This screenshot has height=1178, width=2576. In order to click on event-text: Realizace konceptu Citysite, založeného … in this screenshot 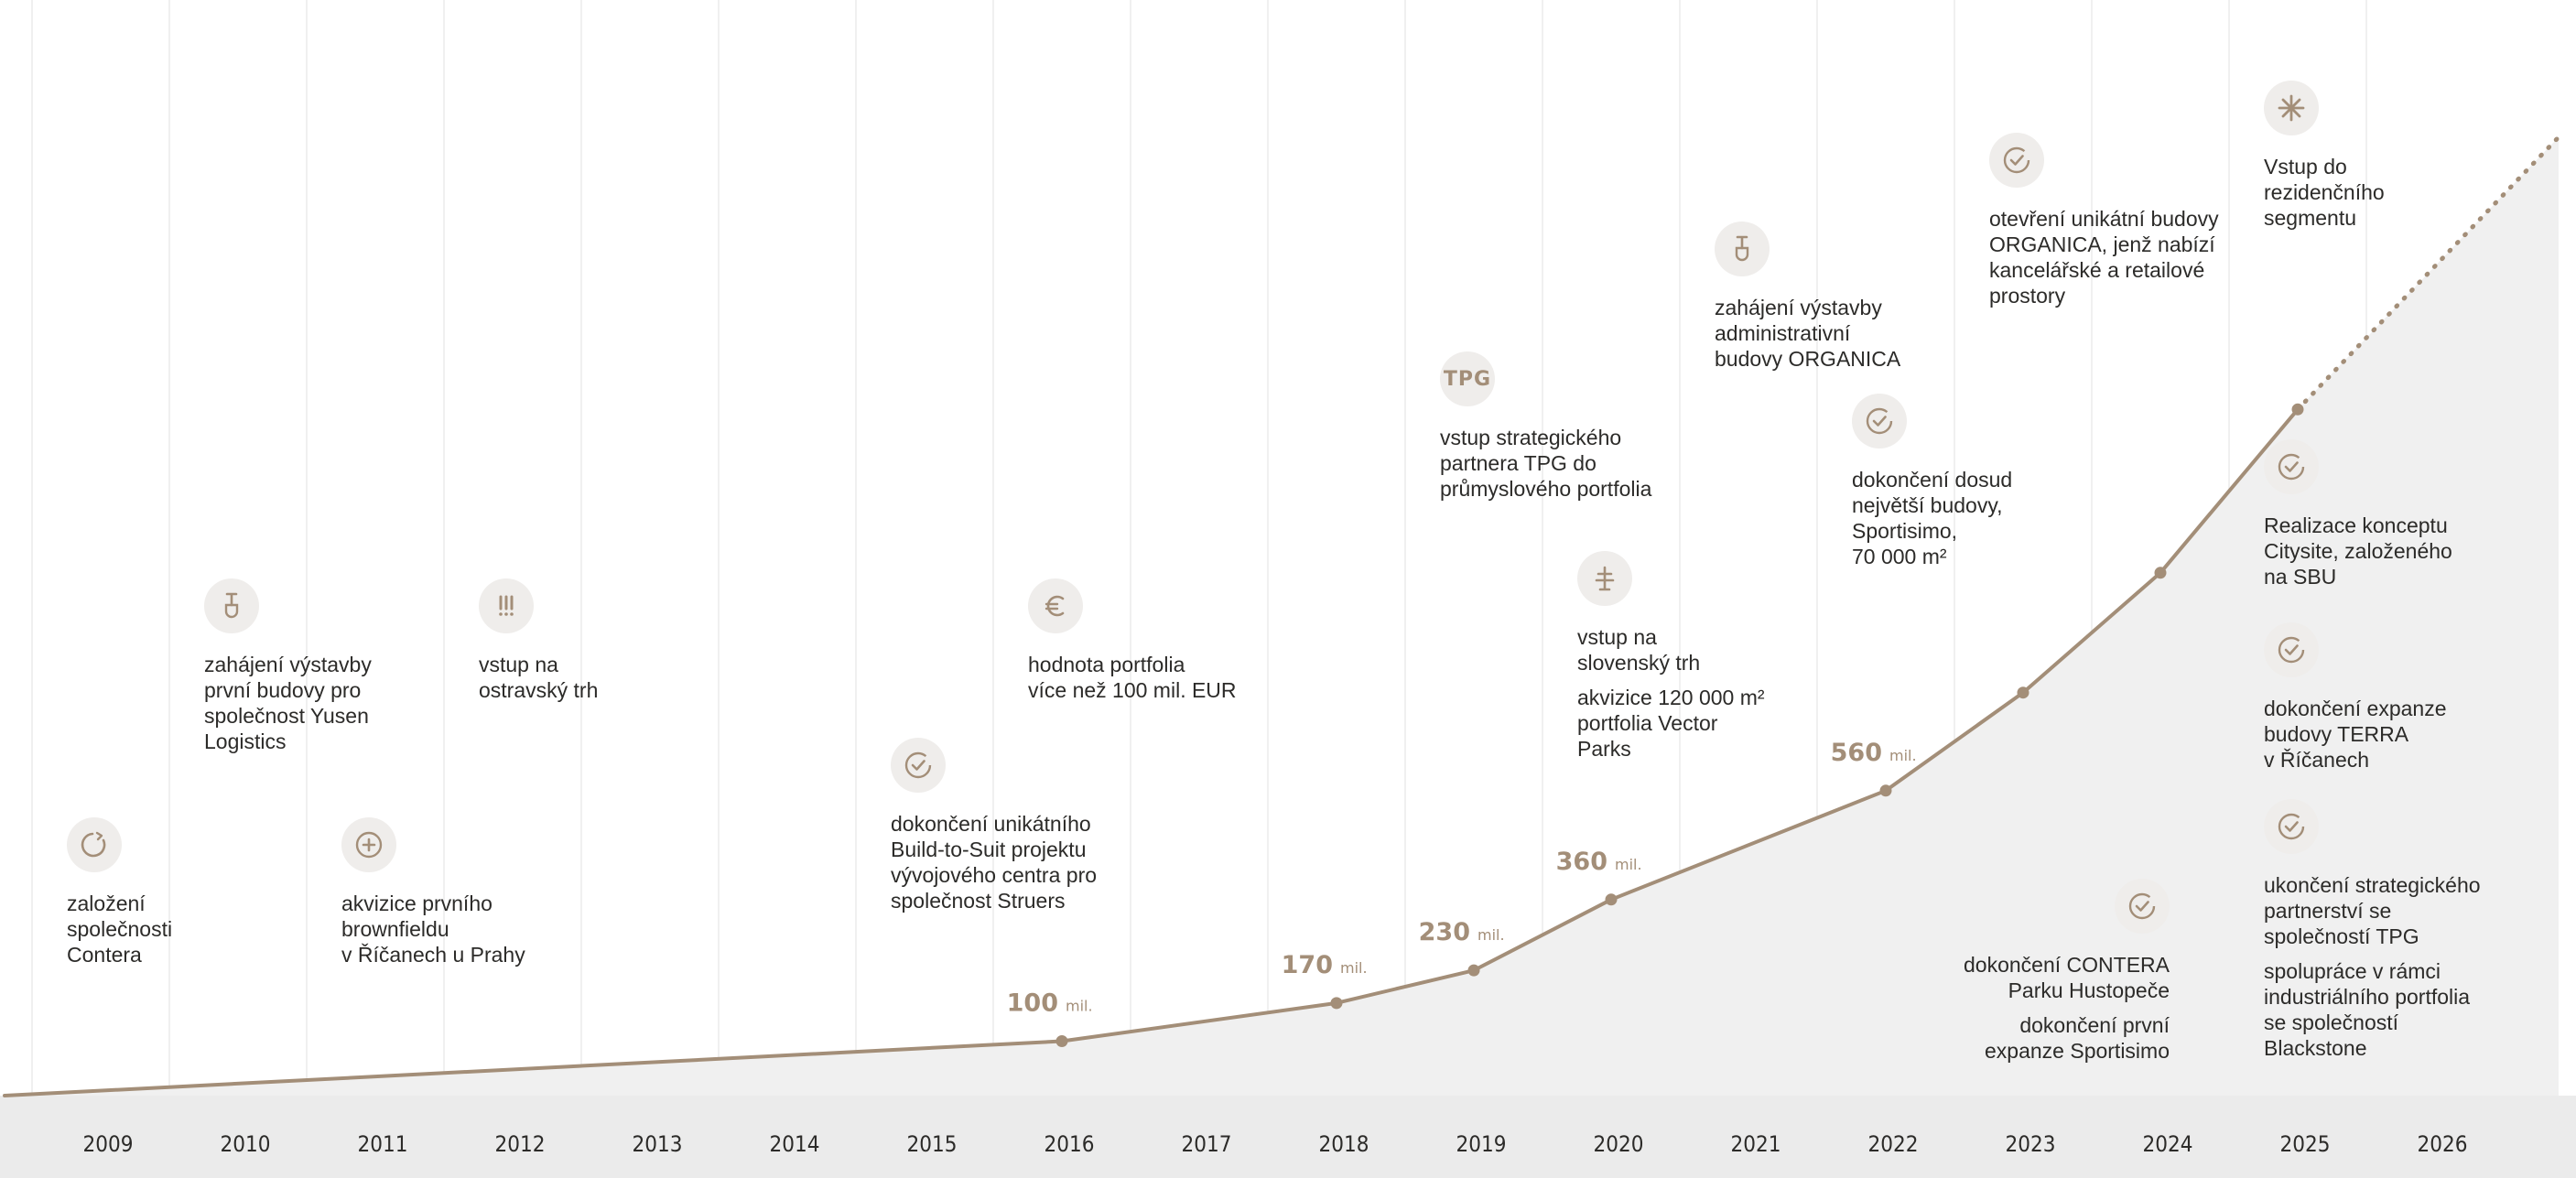, I will do `click(2358, 551)`.